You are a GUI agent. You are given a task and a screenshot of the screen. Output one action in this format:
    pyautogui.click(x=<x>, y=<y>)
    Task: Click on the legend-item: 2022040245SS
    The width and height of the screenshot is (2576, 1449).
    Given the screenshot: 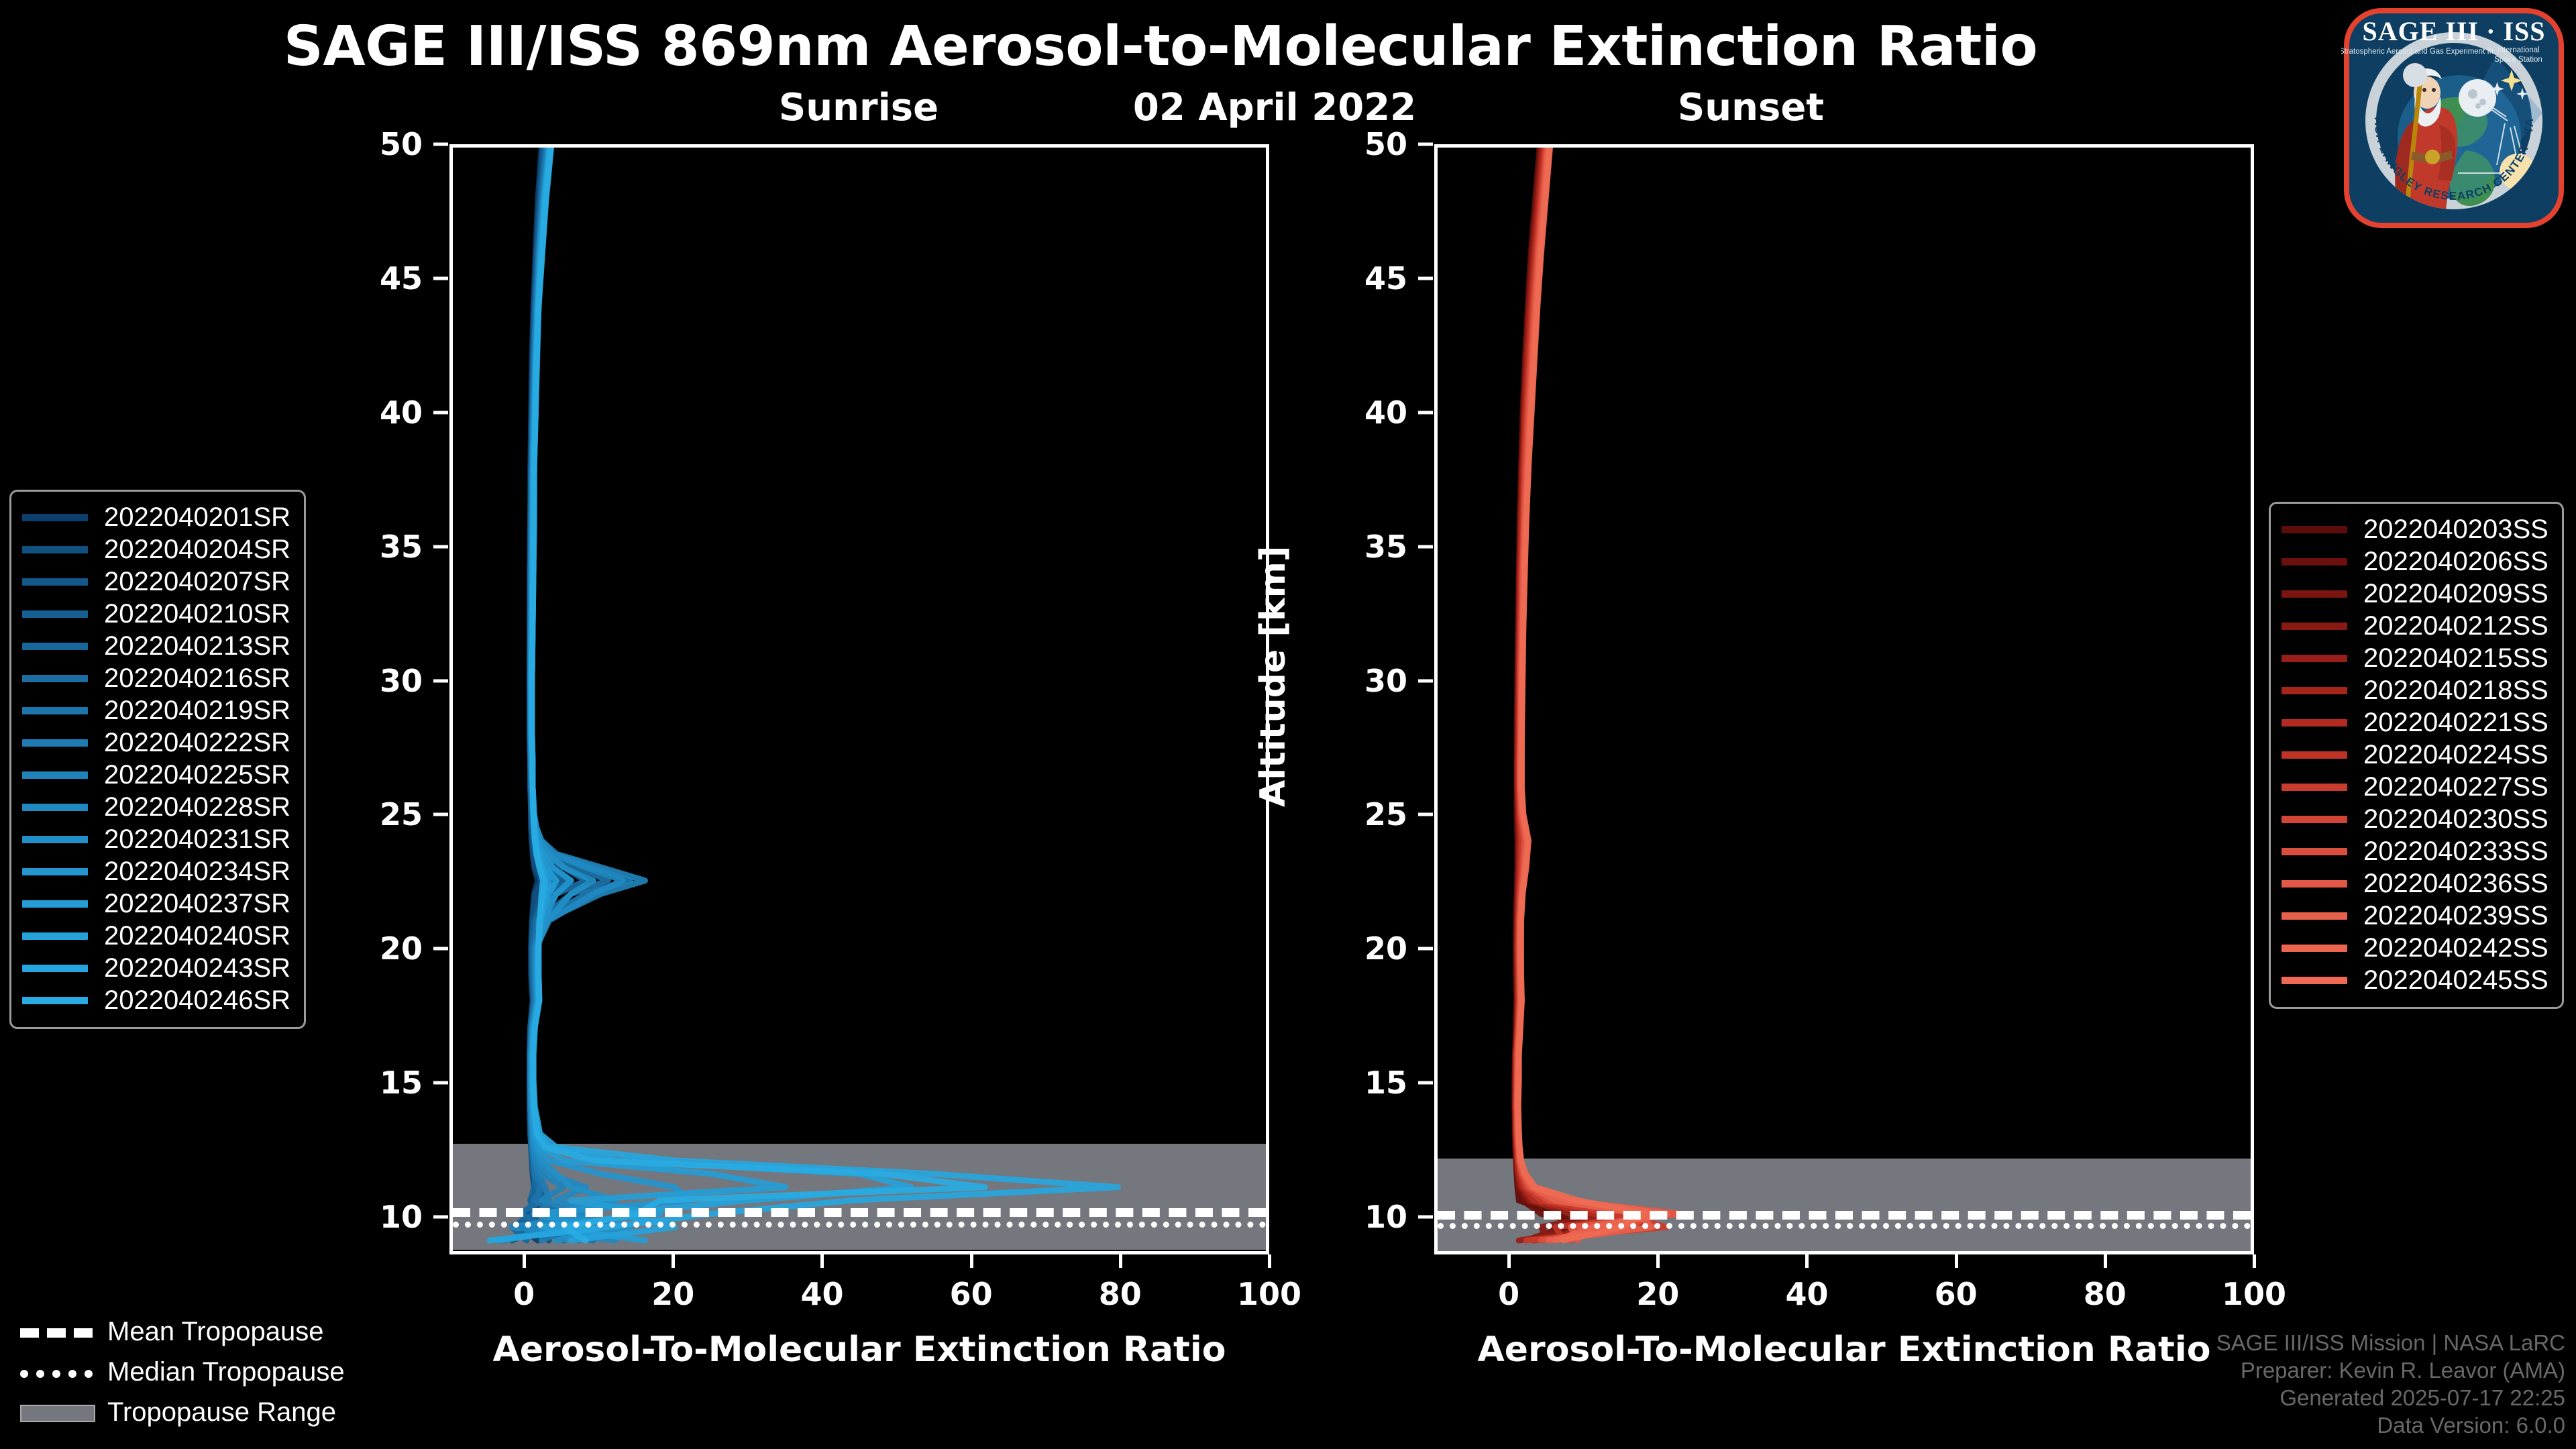 What is the action you would take?
    pyautogui.click(x=2415, y=980)
    